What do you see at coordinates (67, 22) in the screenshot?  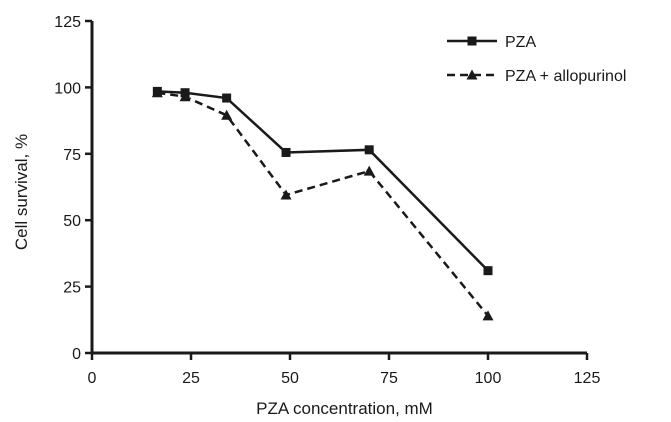 I see `y-tick-label: 125` at bounding box center [67, 22].